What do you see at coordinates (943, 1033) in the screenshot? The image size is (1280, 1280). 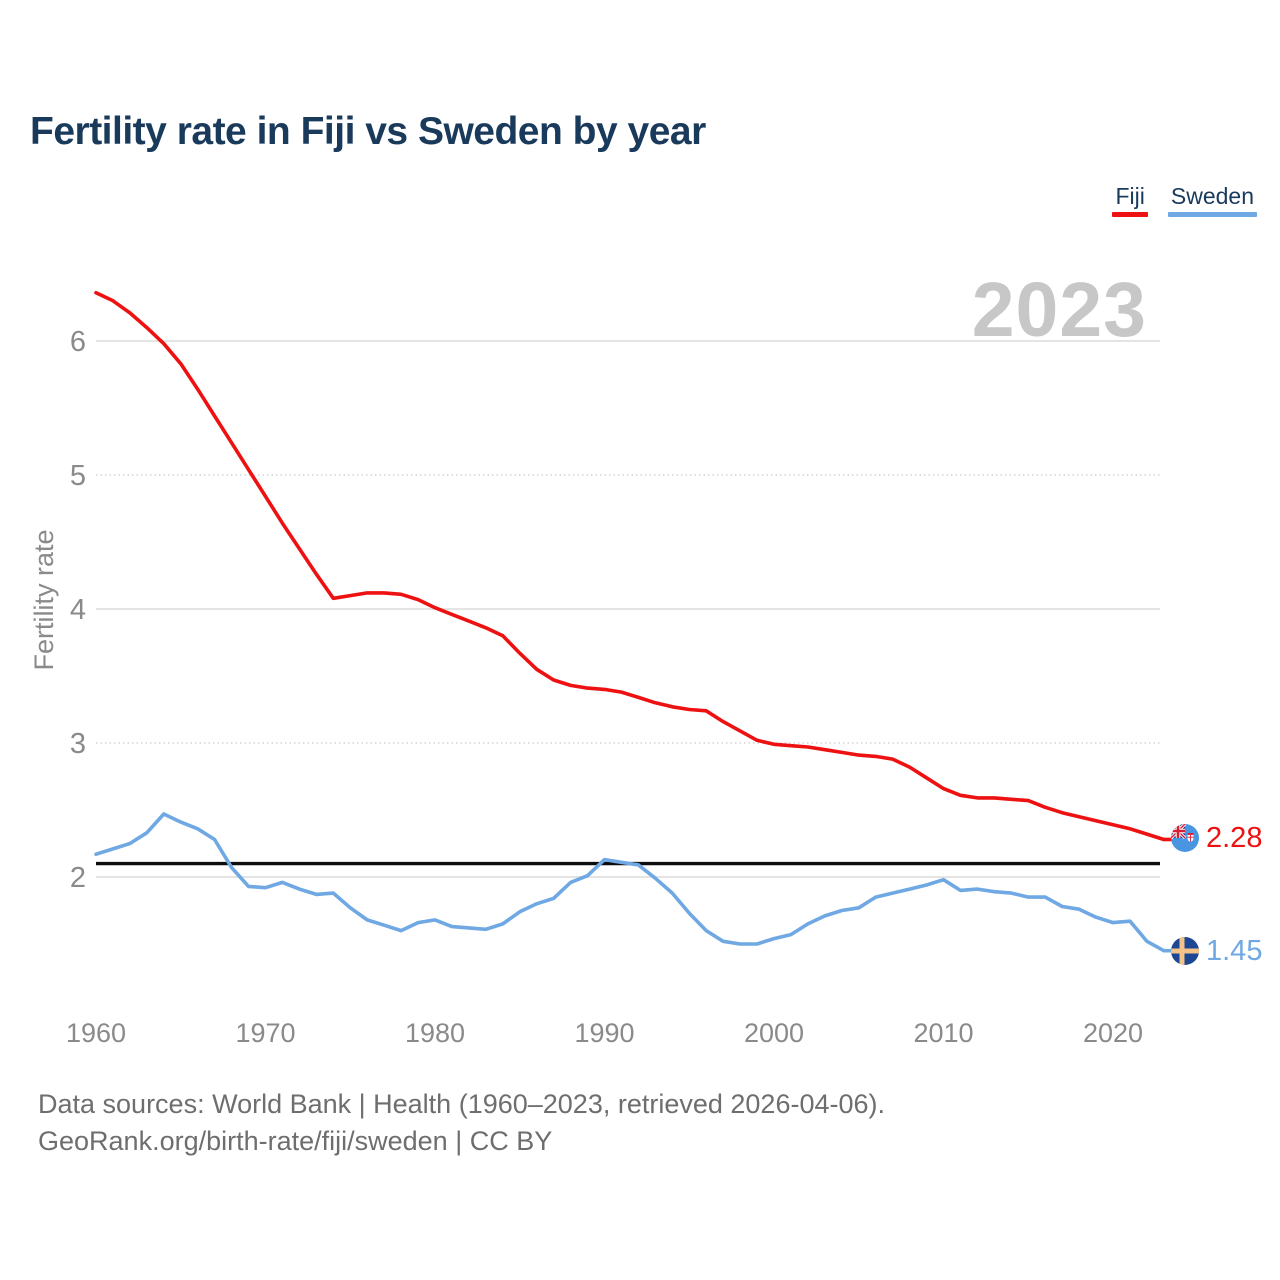 I see `x-tick-label-2010: 2010` at bounding box center [943, 1033].